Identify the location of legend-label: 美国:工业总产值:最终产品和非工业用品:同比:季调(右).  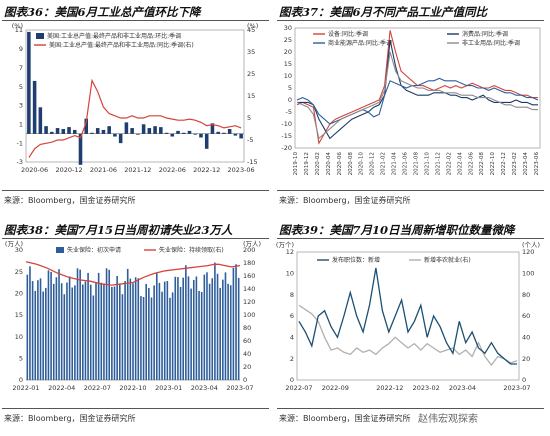
(121, 45).